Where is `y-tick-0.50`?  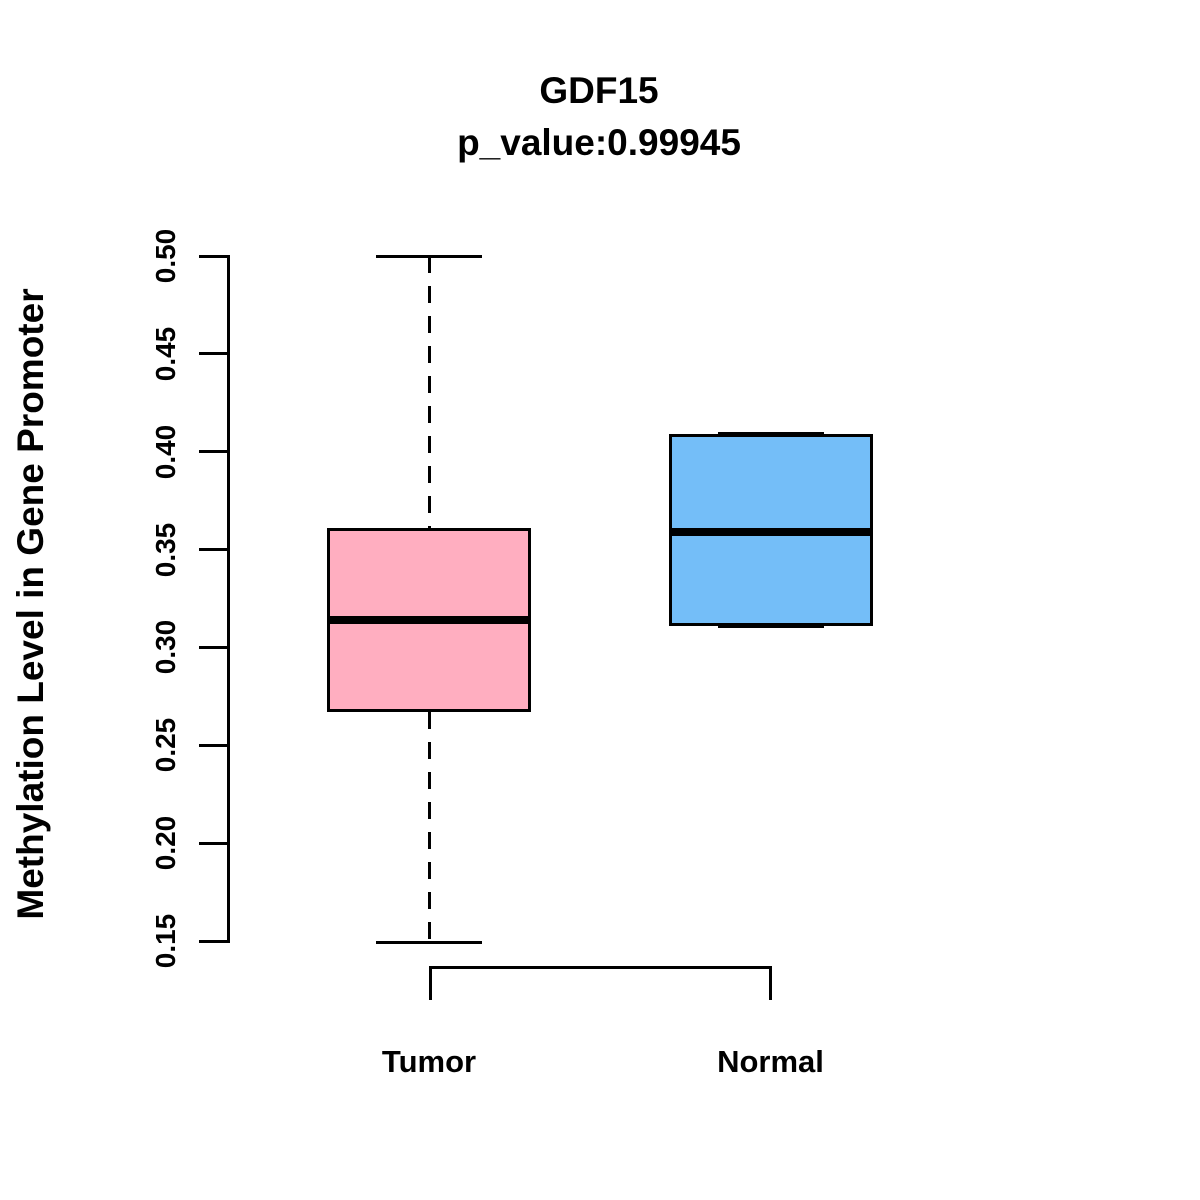 y-tick-0.50 is located at coordinates (214, 256).